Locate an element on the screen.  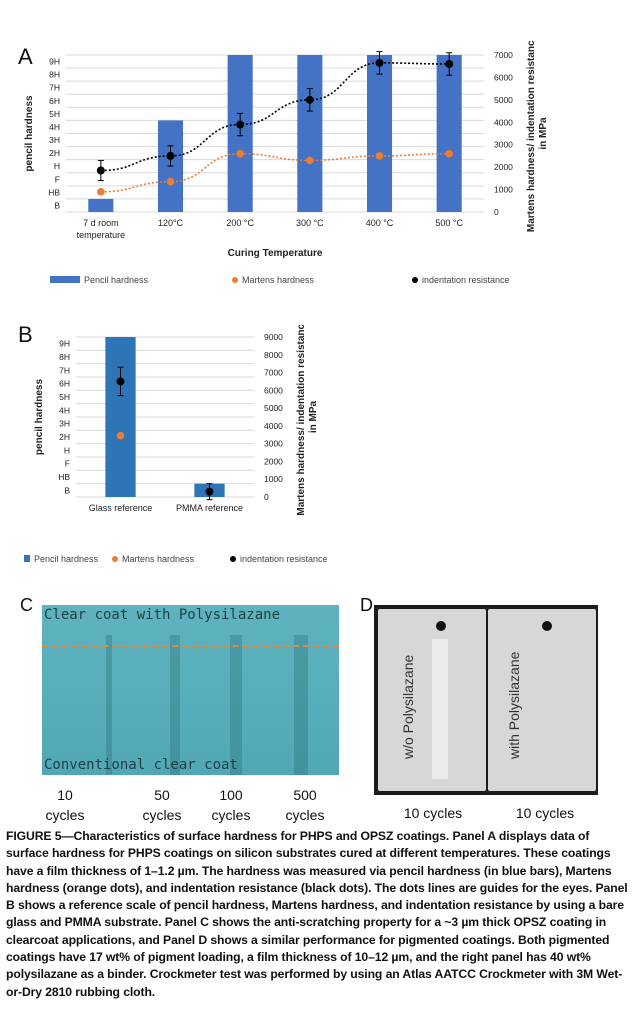
cycles-100: 100 cycles is located at coordinates (231, 805).